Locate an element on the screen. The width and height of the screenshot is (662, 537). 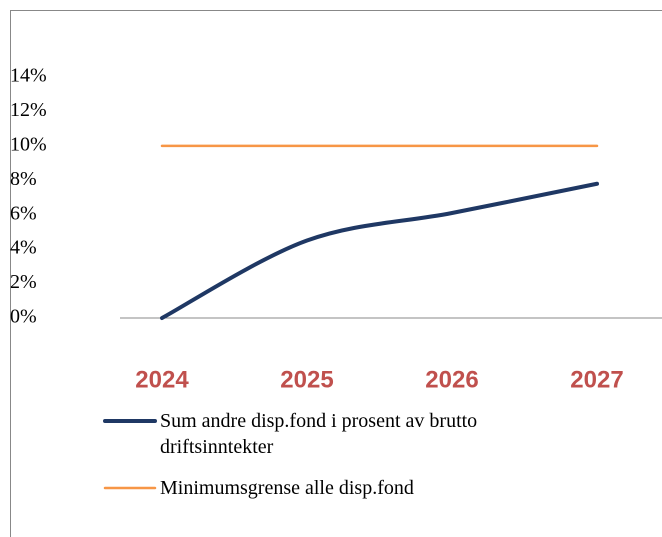
x-tick-label: 2024 is located at coordinates (162, 379).